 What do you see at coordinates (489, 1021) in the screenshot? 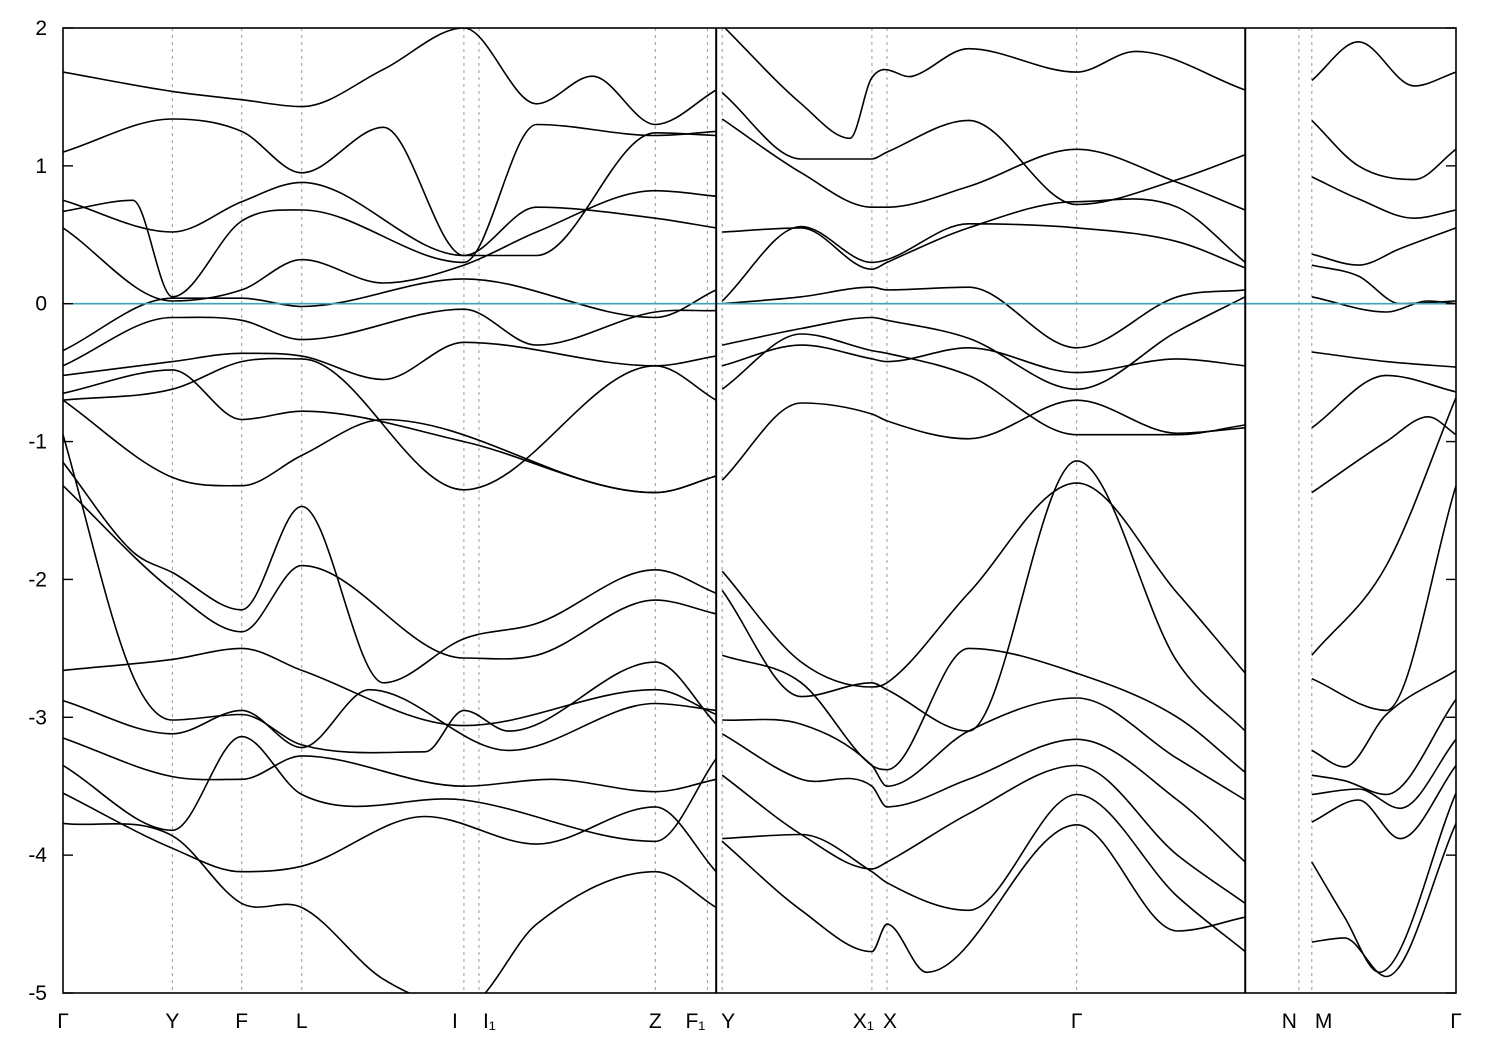
I see `x-tick-label: I₁` at bounding box center [489, 1021].